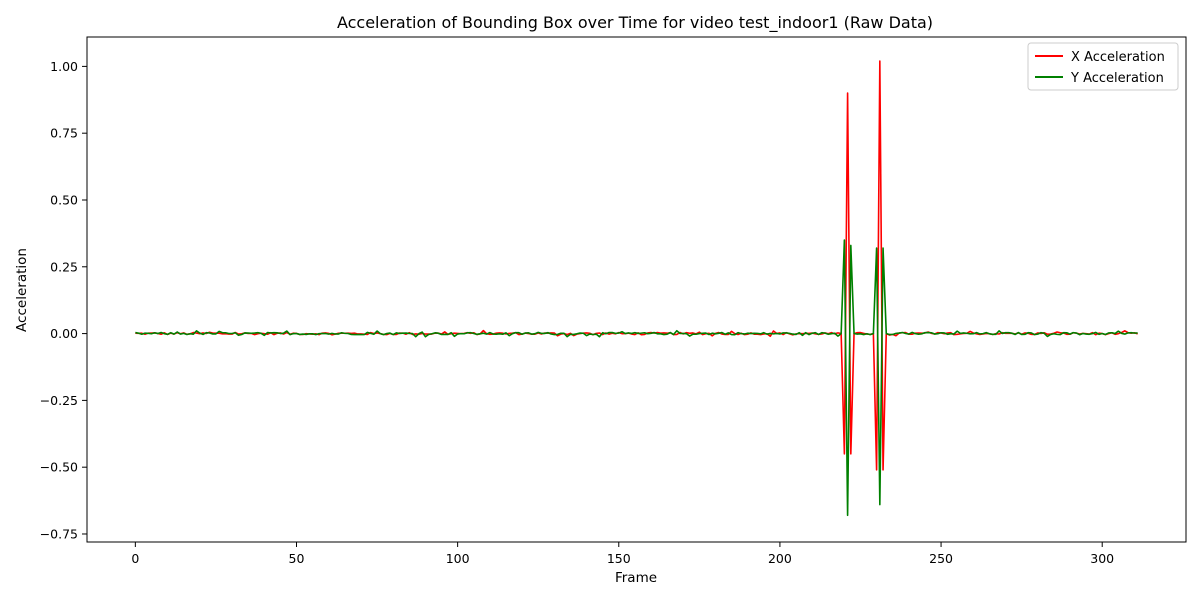 The width and height of the screenshot is (1200, 600). What do you see at coordinates (64, 199) in the screenshot?
I see `y-tick-label: 0.50` at bounding box center [64, 199].